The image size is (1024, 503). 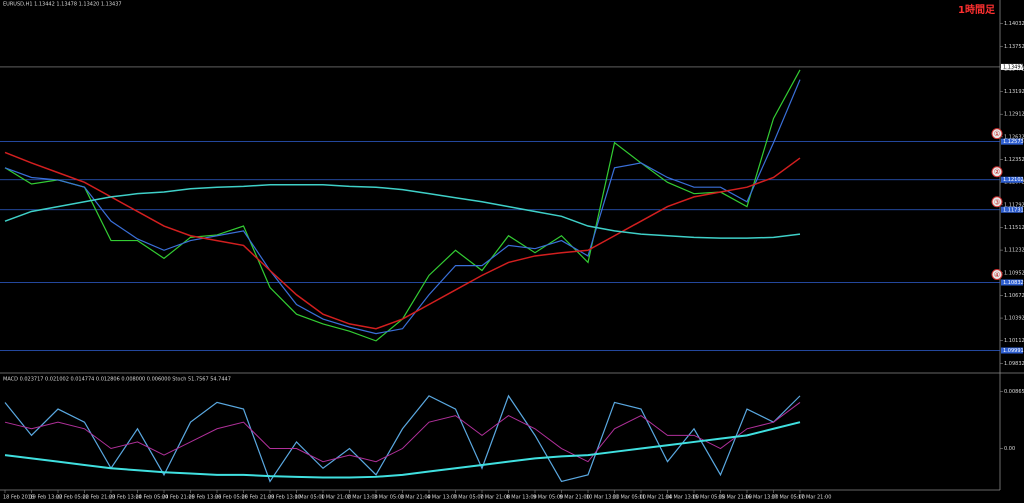 I want to click on x-tick-label: 7 Mar 21:00, so click(x=495, y=498).